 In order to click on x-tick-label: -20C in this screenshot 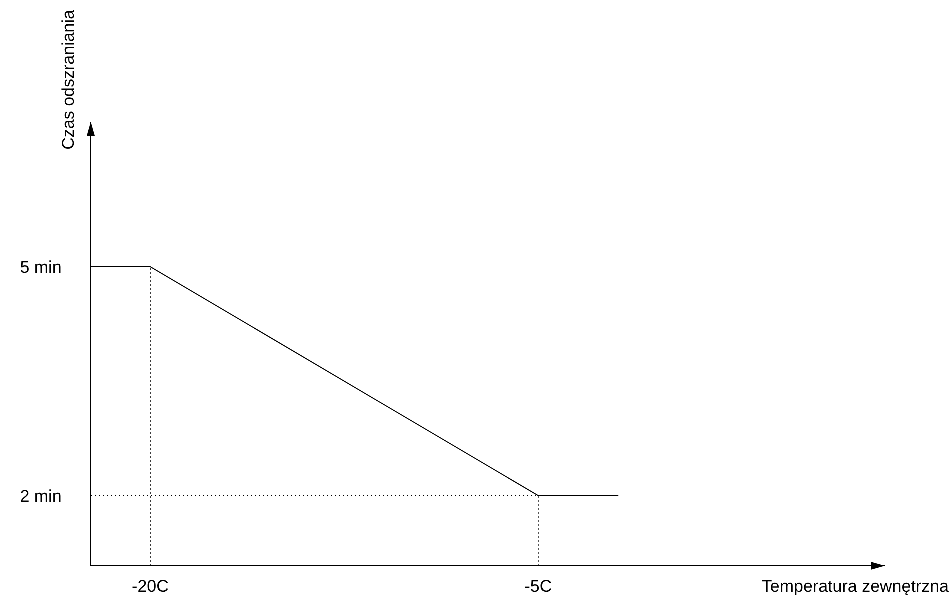, I will do `click(150, 586)`.